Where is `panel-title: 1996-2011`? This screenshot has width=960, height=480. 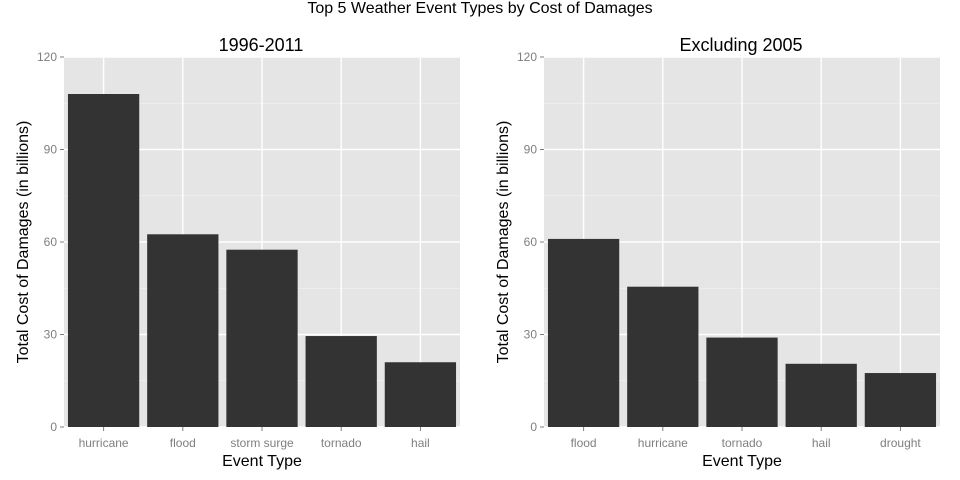
panel-title: 1996-2011 is located at coordinates (261, 45).